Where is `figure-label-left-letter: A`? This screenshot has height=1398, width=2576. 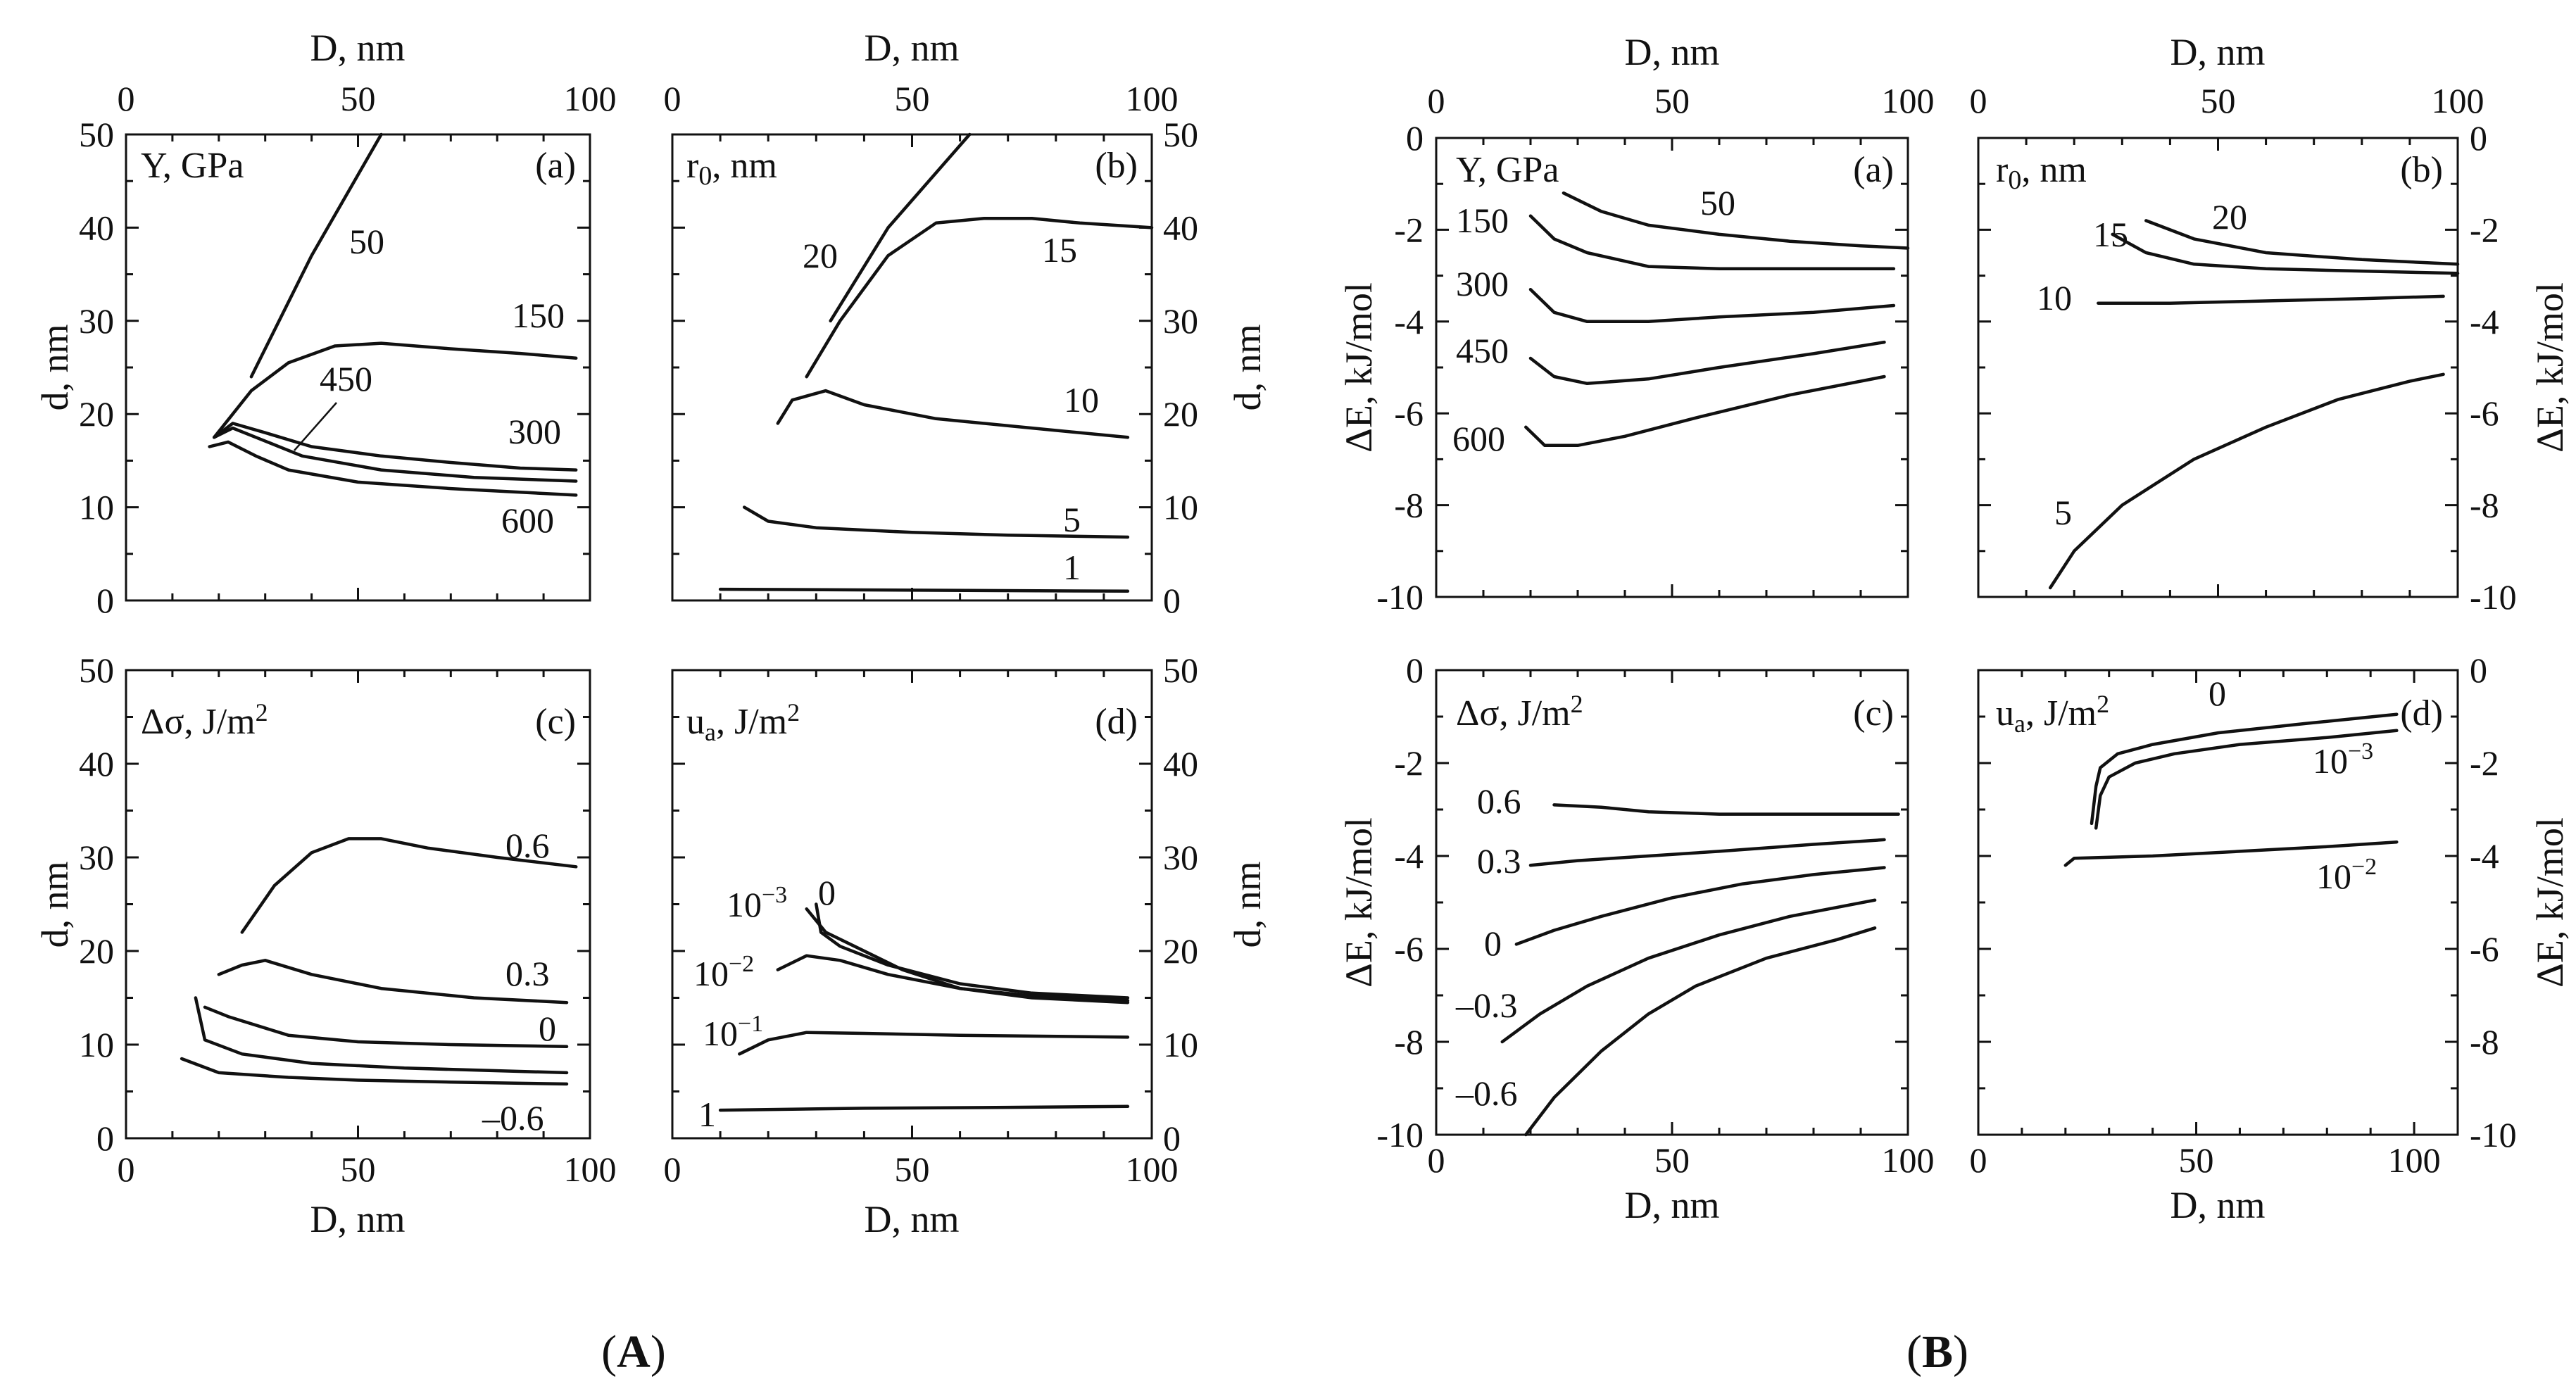
figure-label-left-letter: A is located at coordinates (634, 1352).